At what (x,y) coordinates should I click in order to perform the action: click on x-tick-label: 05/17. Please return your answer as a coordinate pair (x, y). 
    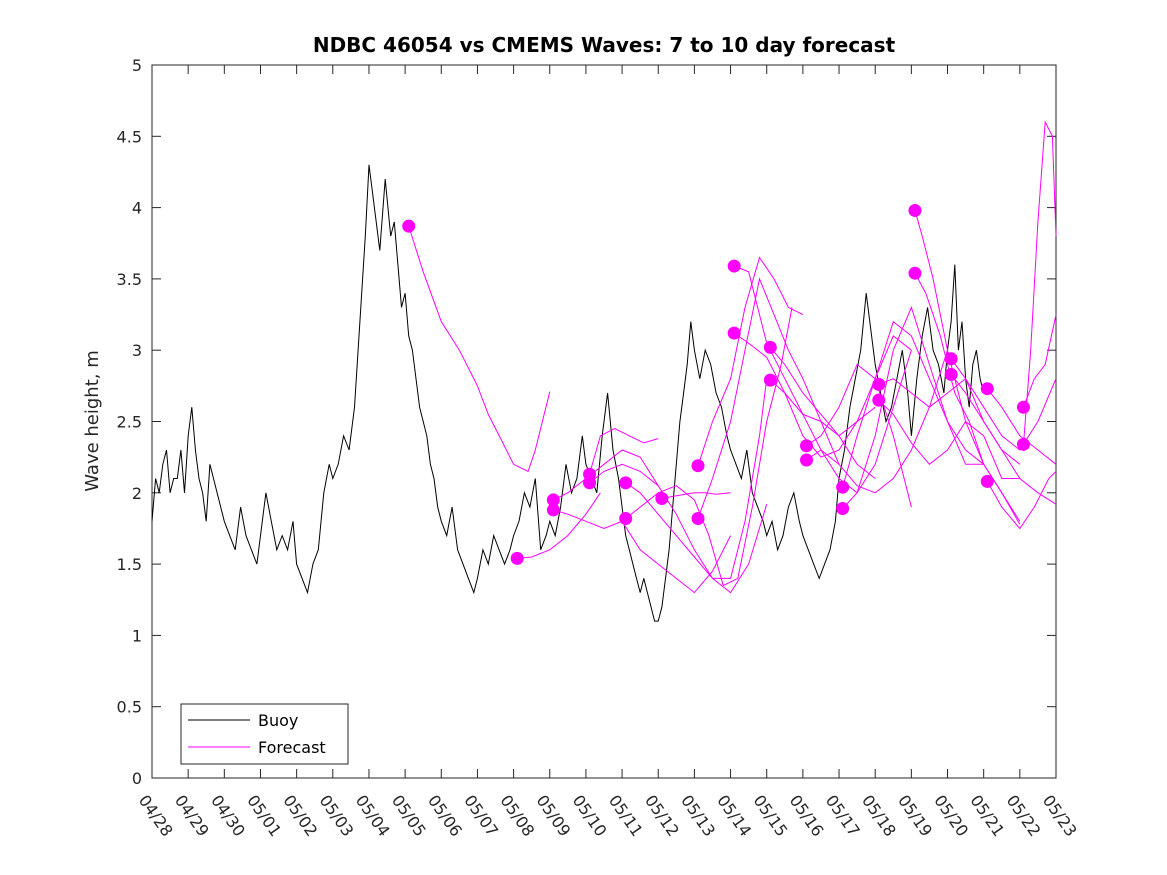
    Looking at the image, I should click on (843, 815).